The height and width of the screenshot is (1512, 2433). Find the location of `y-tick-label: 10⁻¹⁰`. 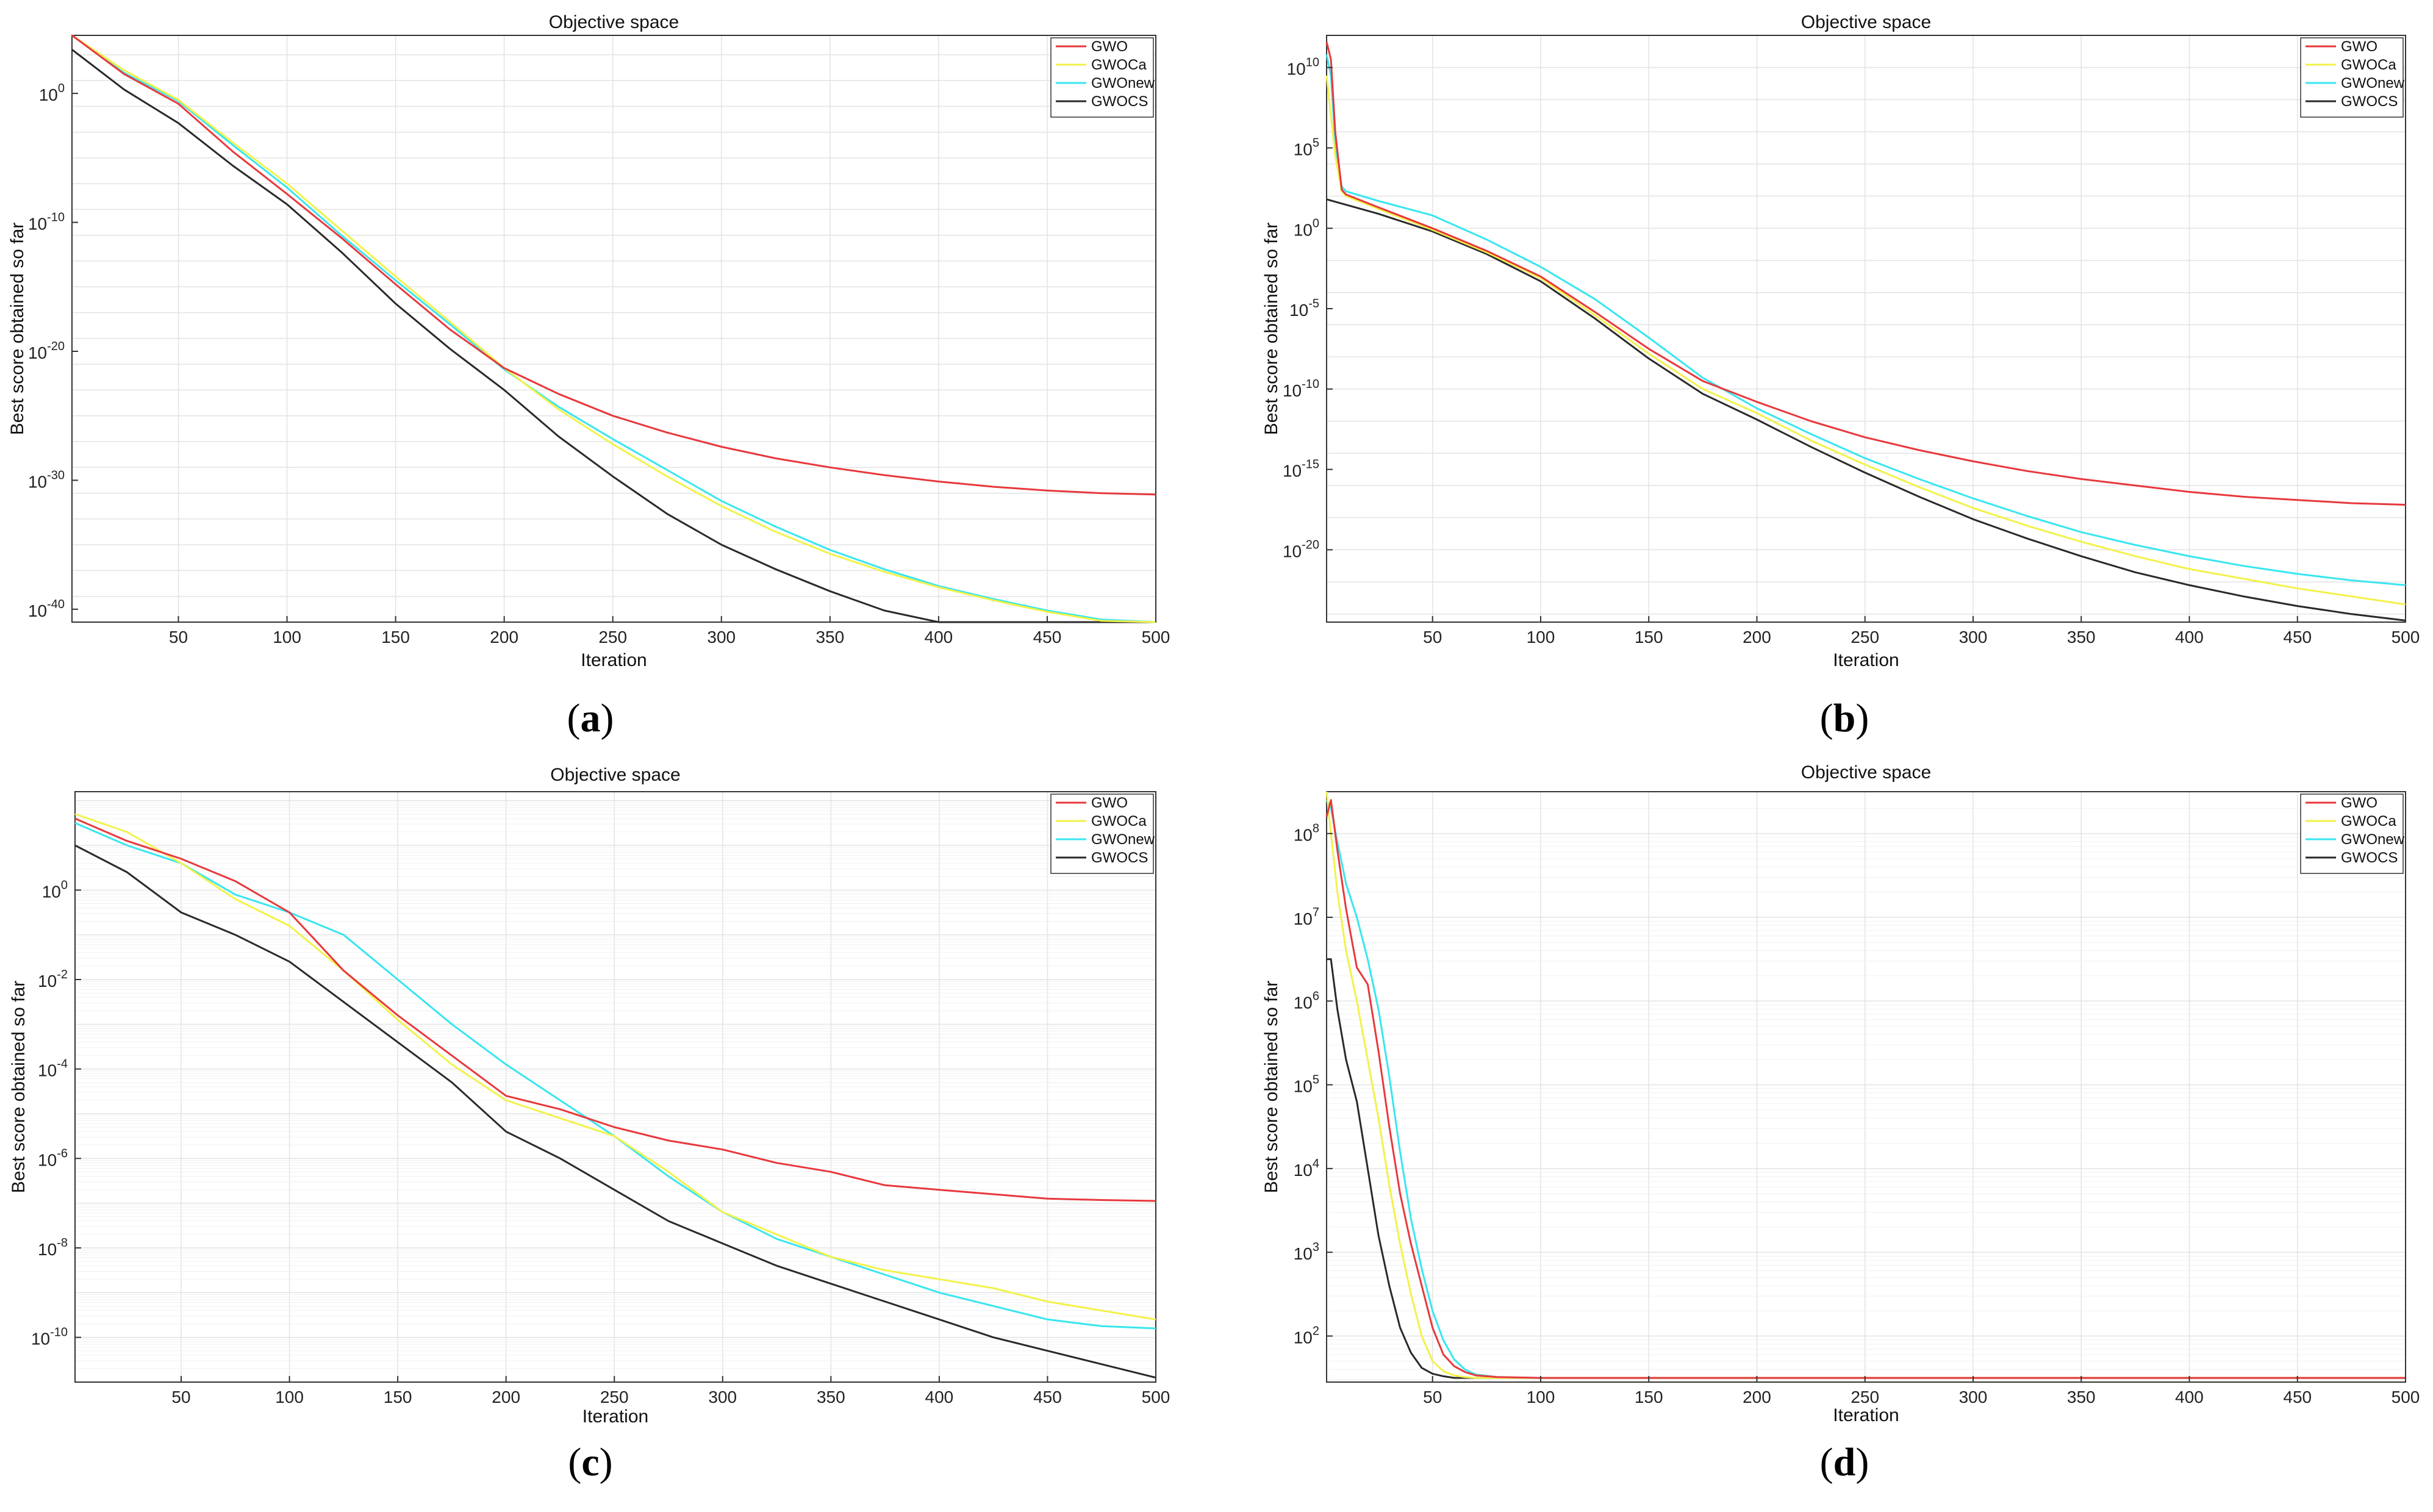

y-tick-label: 10⁻¹⁰ is located at coordinates (46, 222).